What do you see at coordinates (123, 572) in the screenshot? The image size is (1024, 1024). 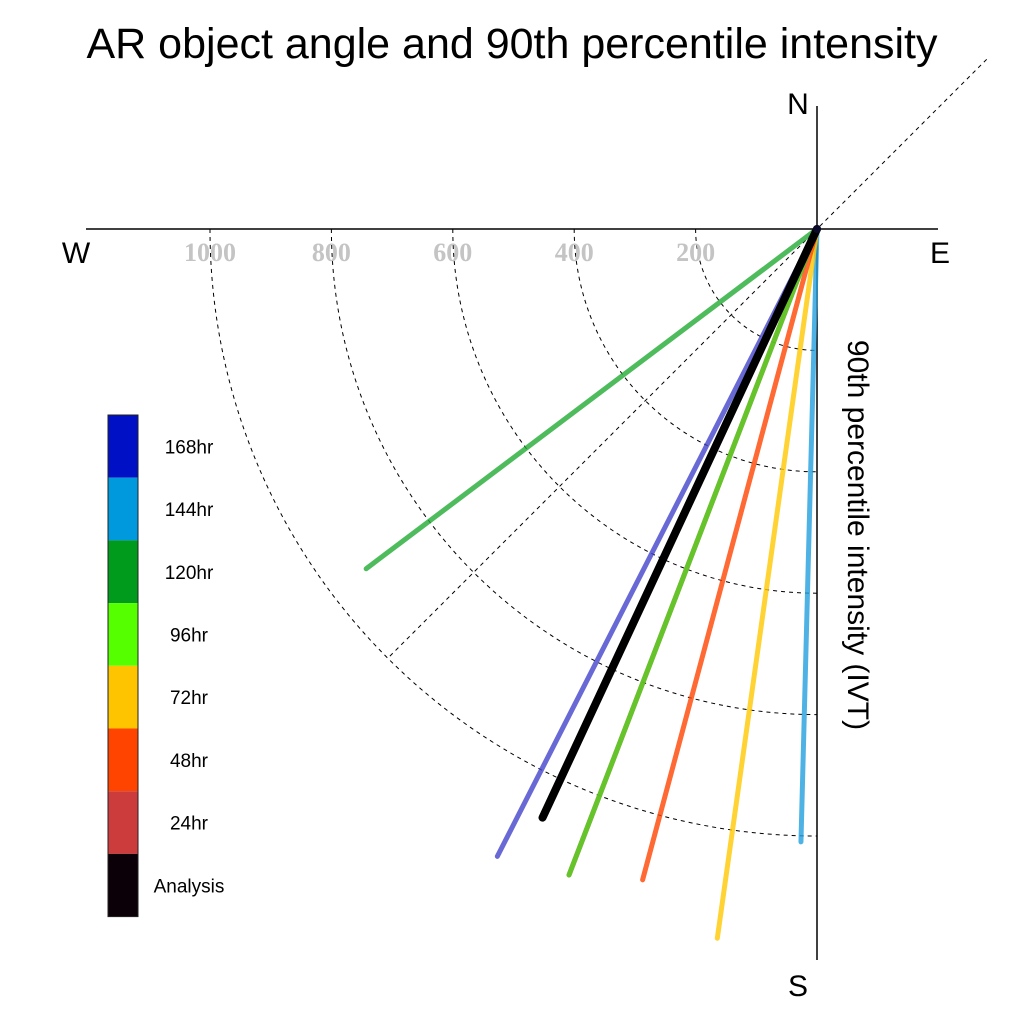 I see `legend-swatch-120hr` at bounding box center [123, 572].